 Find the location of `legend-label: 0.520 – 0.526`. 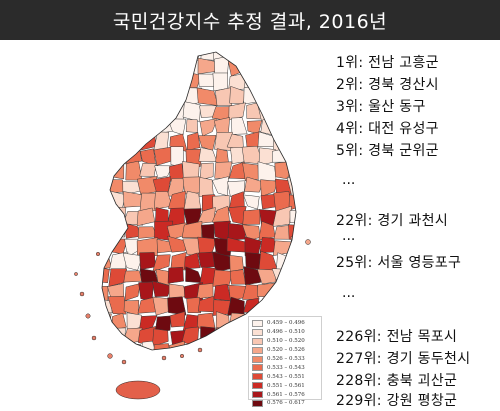

legend-label: 0.520 – 0.526 is located at coordinates (286, 350).